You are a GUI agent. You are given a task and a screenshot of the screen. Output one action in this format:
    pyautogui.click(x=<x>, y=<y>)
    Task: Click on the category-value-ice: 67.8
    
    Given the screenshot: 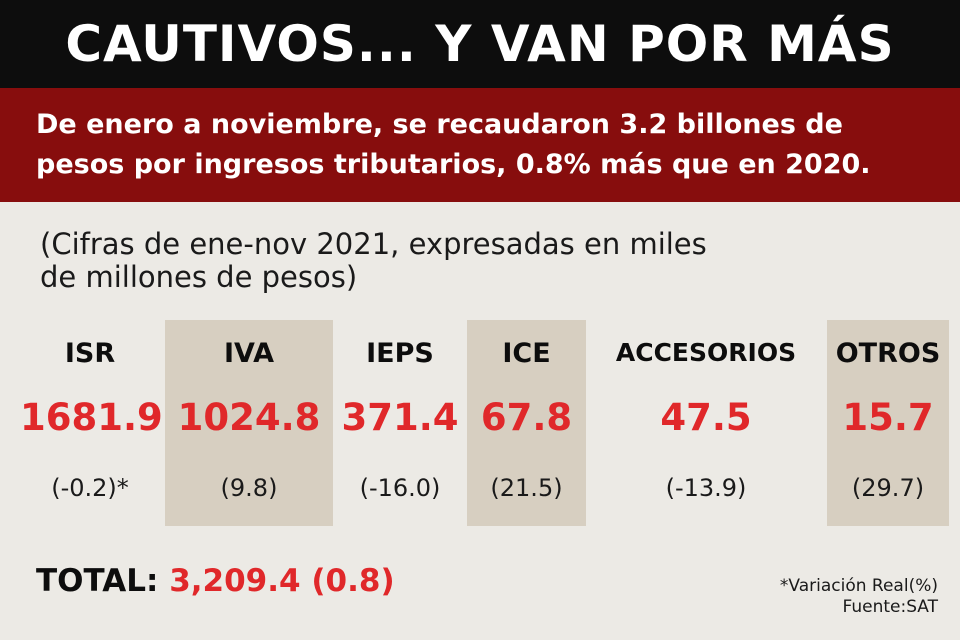 What is the action you would take?
    pyautogui.click(x=526, y=417)
    